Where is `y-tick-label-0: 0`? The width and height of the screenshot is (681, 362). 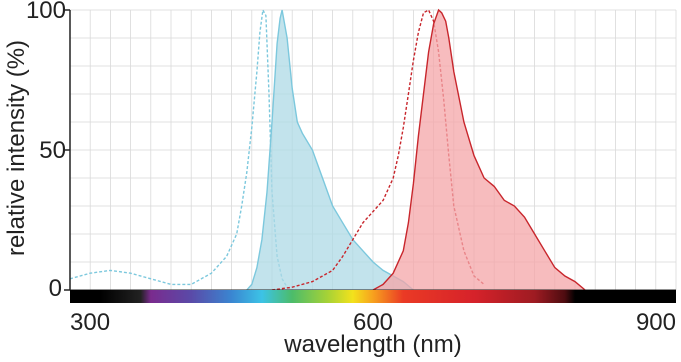
y-tick-label-0: 0 is located at coordinates (55, 288).